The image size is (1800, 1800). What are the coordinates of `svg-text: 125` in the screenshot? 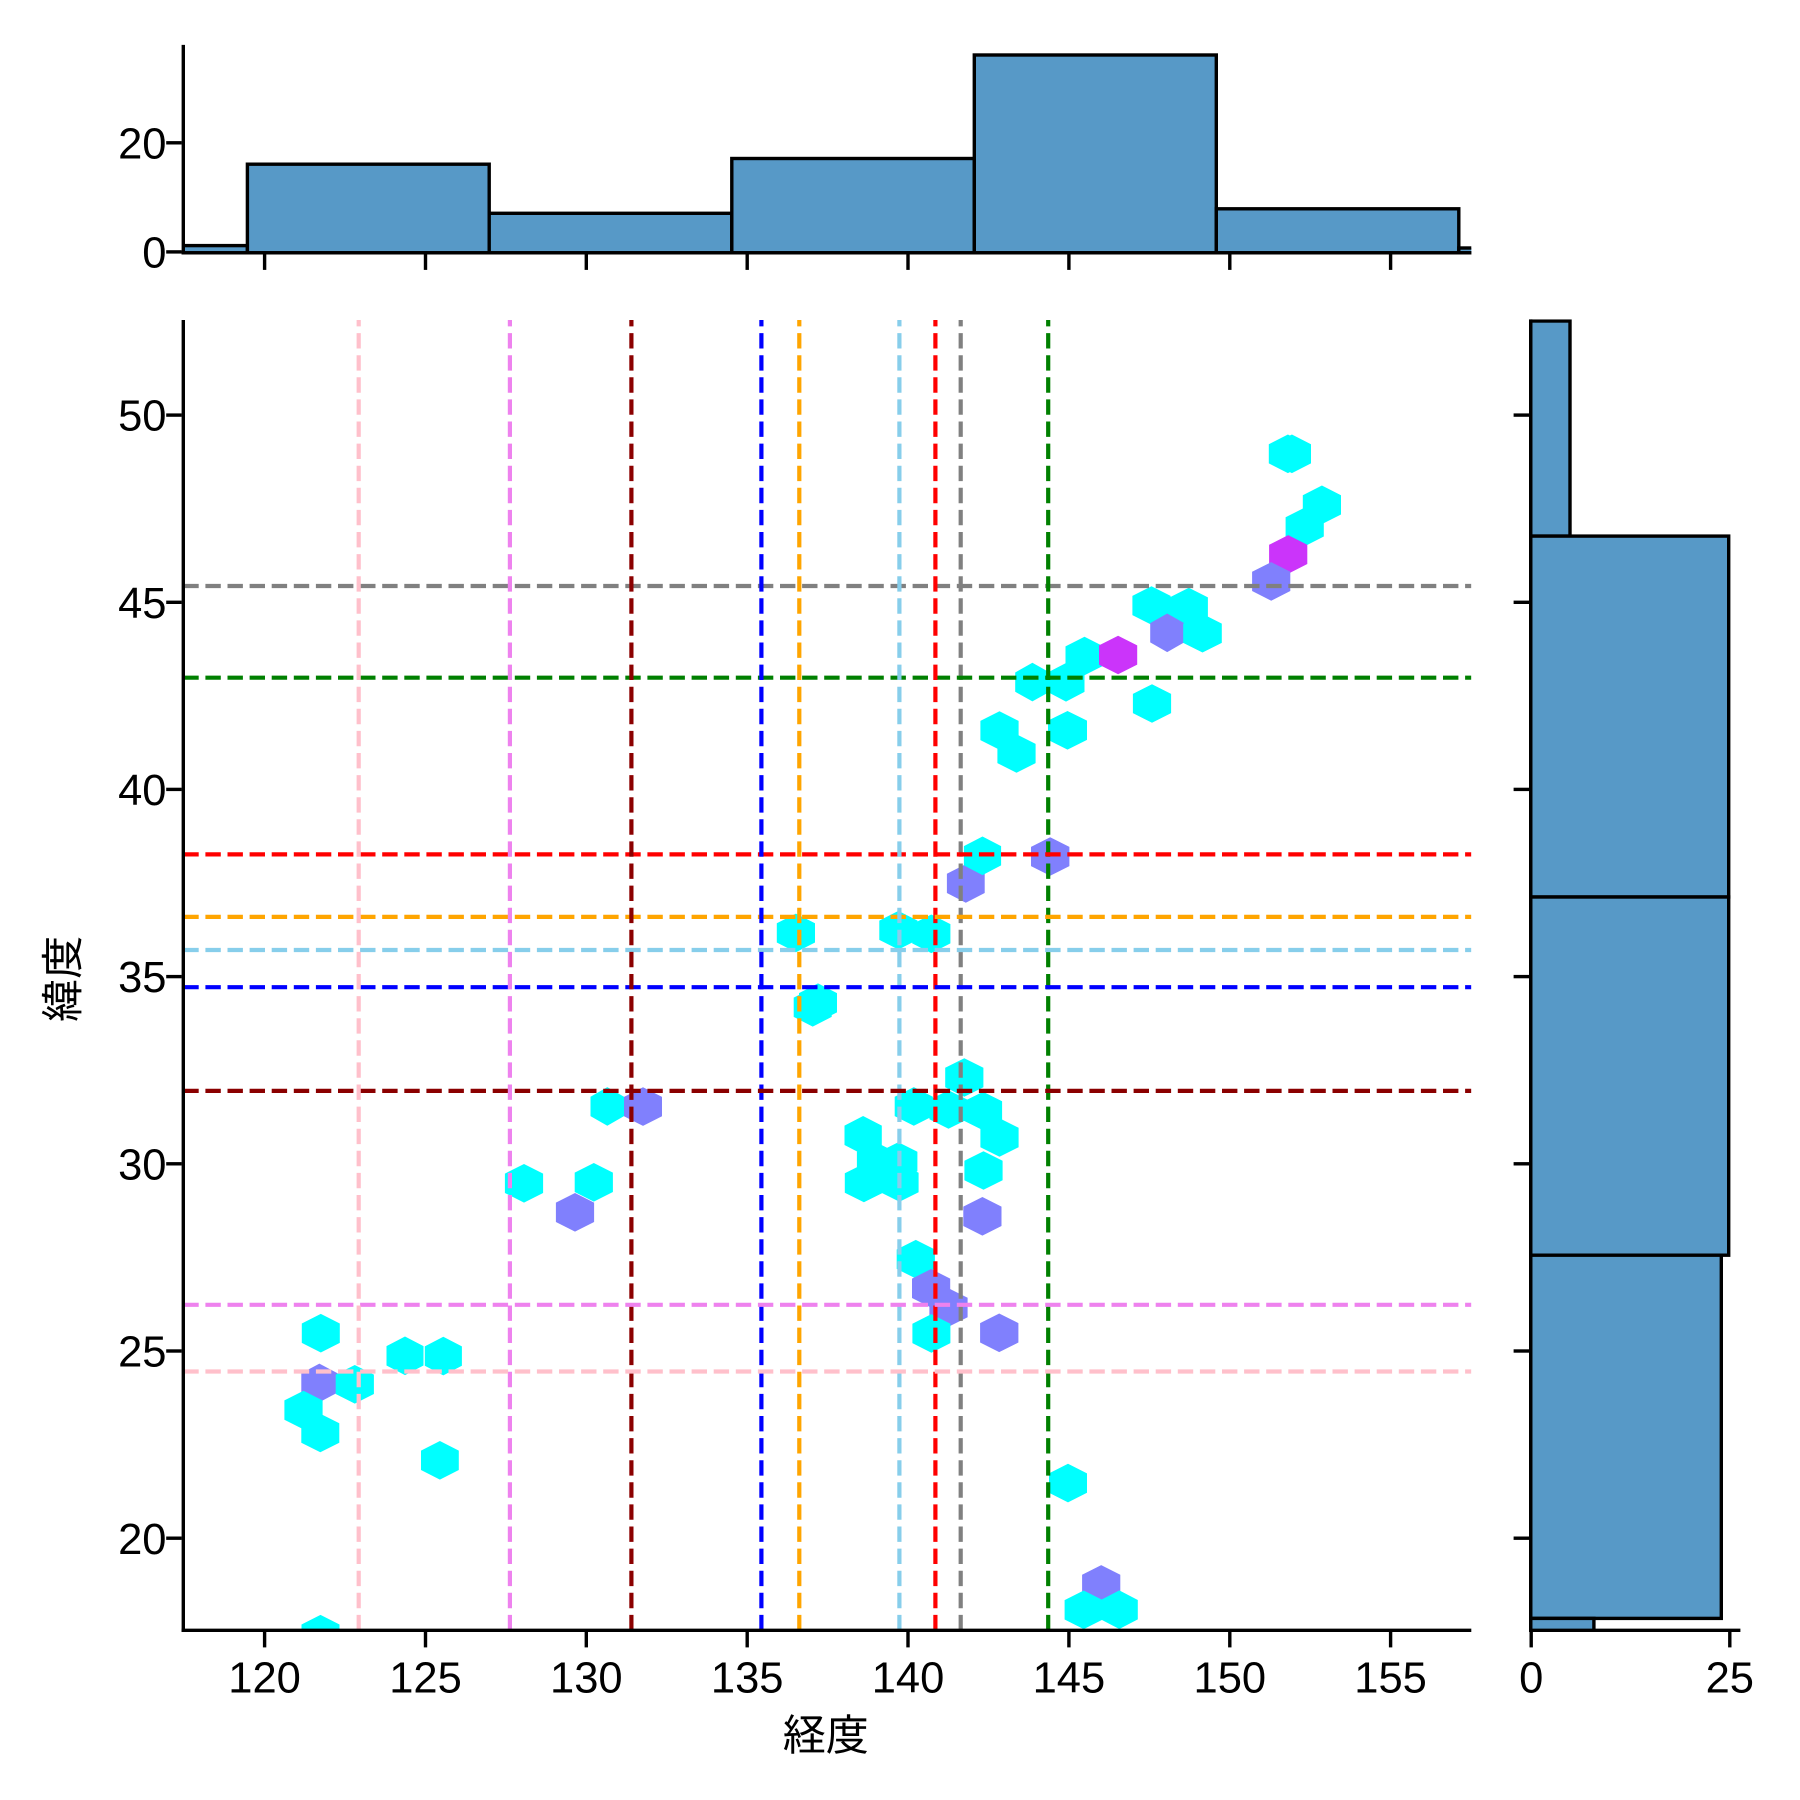 It's located at (425, 1678).